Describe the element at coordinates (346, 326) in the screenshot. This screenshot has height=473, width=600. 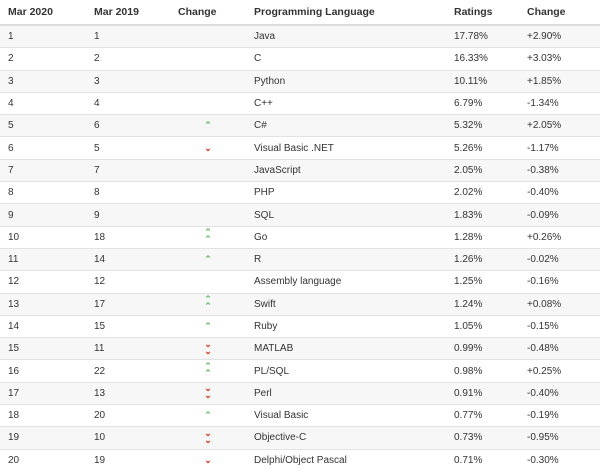
I see `language-name: Ruby` at that location.